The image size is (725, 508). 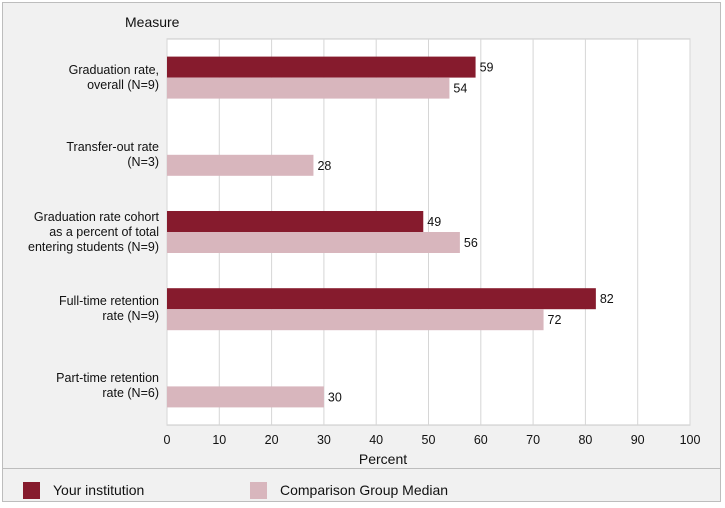 What do you see at coordinates (383, 459) in the screenshot?
I see `x-axis-title: Percent` at bounding box center [383, 459].